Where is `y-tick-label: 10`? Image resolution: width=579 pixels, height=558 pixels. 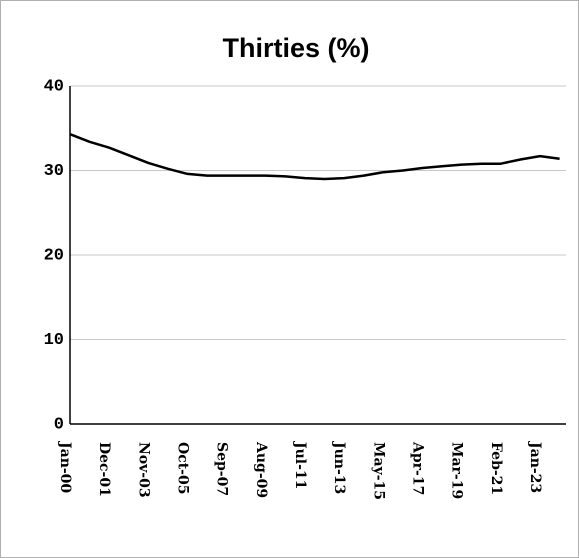 y-tick-label: 10 is located at coordinates (54, 340).